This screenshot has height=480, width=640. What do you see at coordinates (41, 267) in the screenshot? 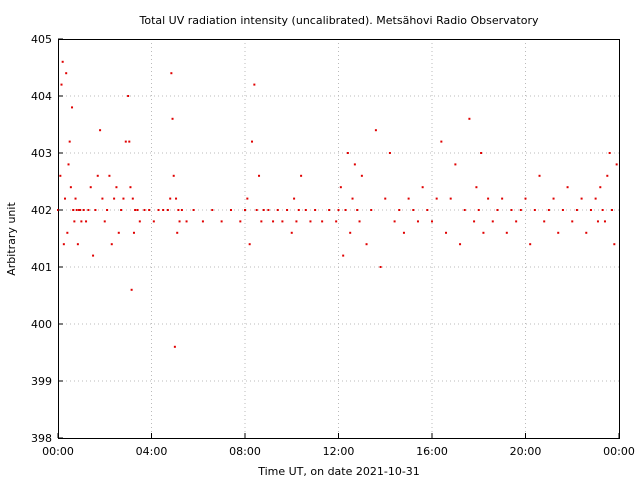
I see `y-tick-label: 401` at bounding box center [41, 267].